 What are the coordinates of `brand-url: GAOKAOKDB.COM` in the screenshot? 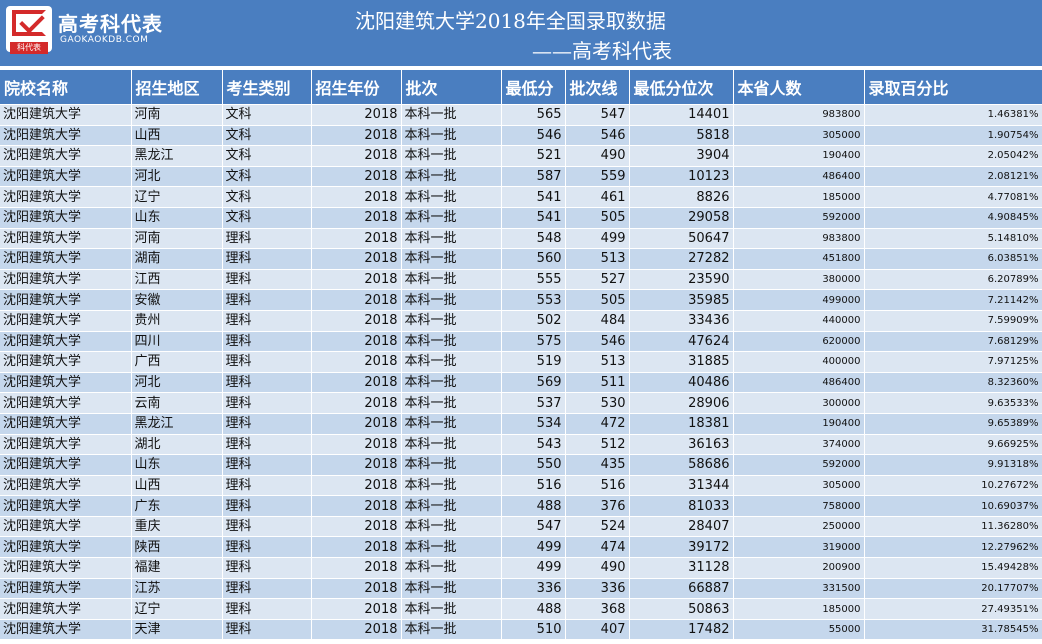 It's located at (104, 40).